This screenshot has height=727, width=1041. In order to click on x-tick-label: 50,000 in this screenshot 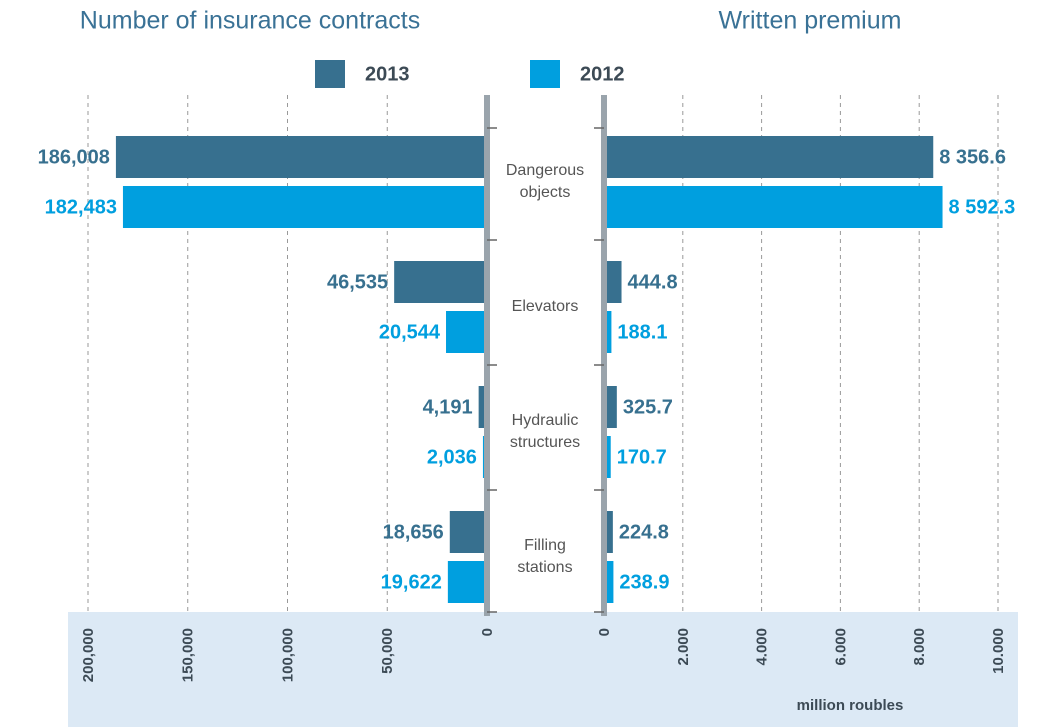, I will do `click(387, 651)`.